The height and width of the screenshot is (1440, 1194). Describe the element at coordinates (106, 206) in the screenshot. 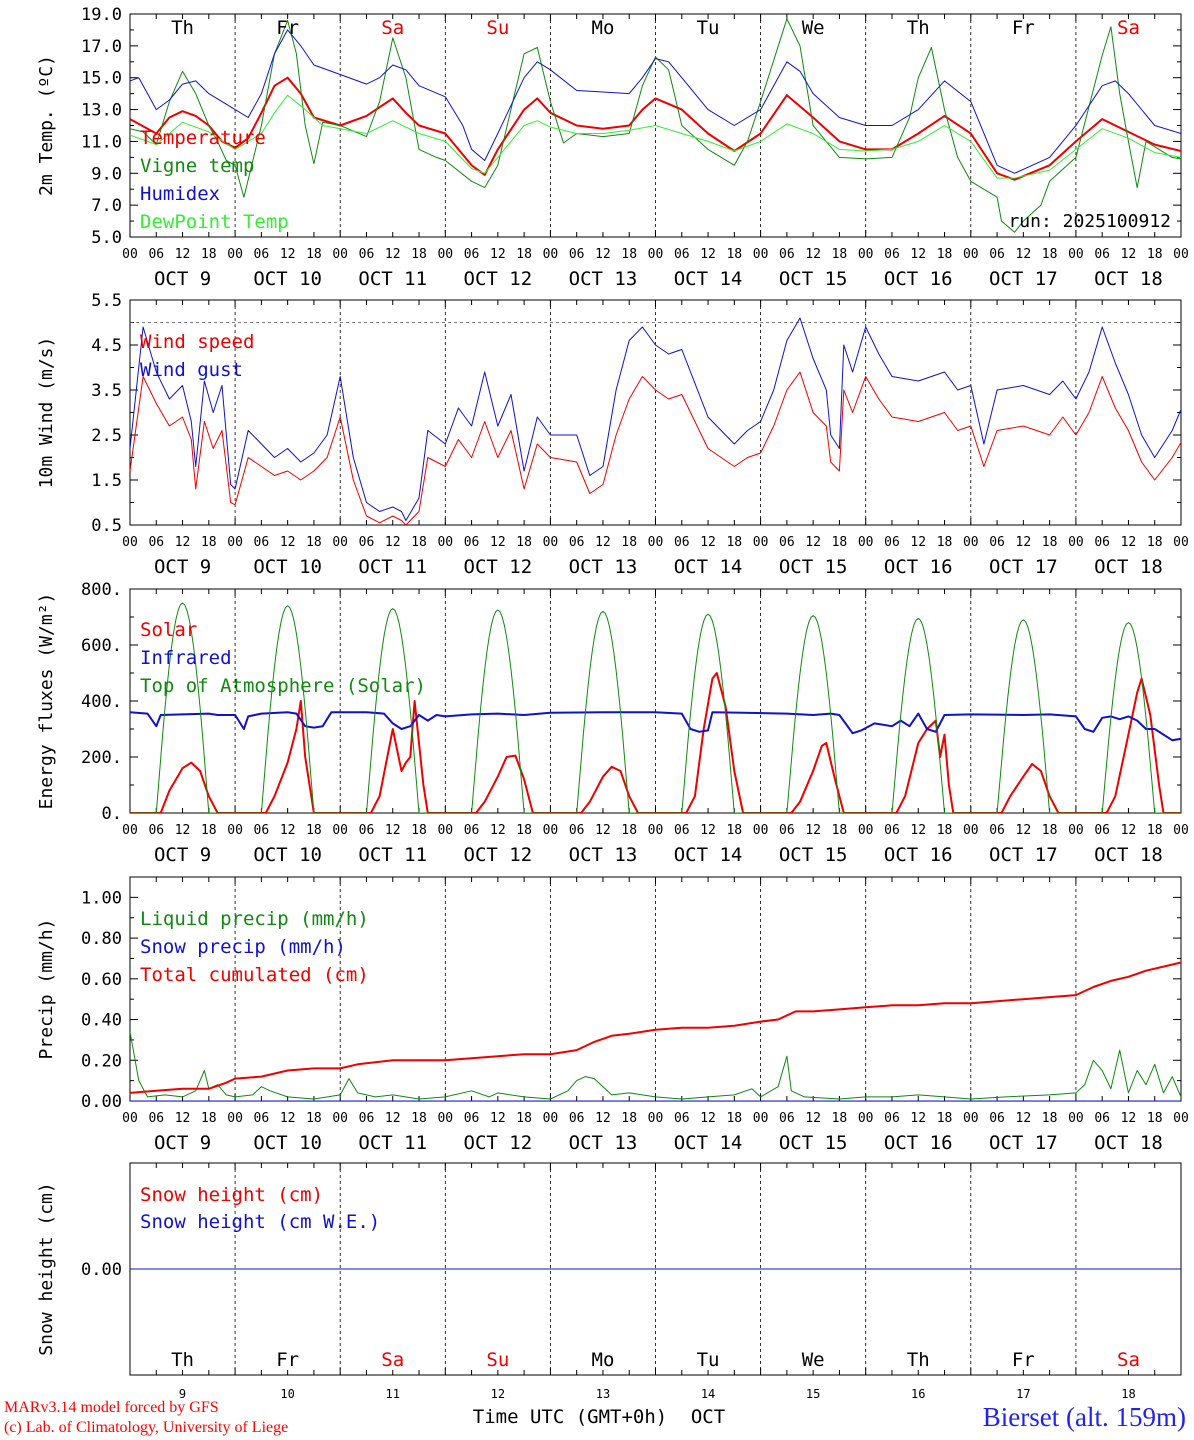

I see `y-tick-label: 7.0` at that location.